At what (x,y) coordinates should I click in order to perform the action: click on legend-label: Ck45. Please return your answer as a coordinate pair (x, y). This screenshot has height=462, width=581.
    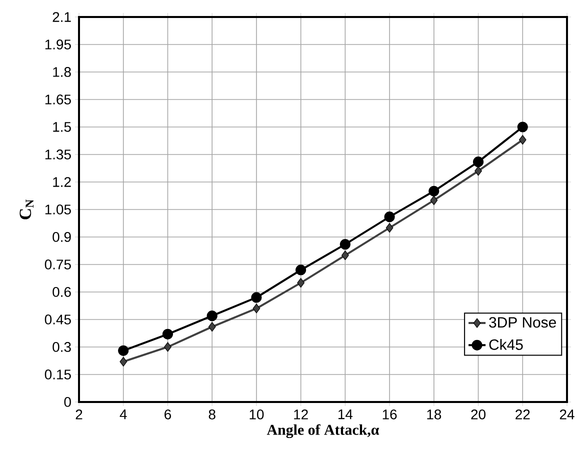
    Looking at the image, I should click on (506, 344).